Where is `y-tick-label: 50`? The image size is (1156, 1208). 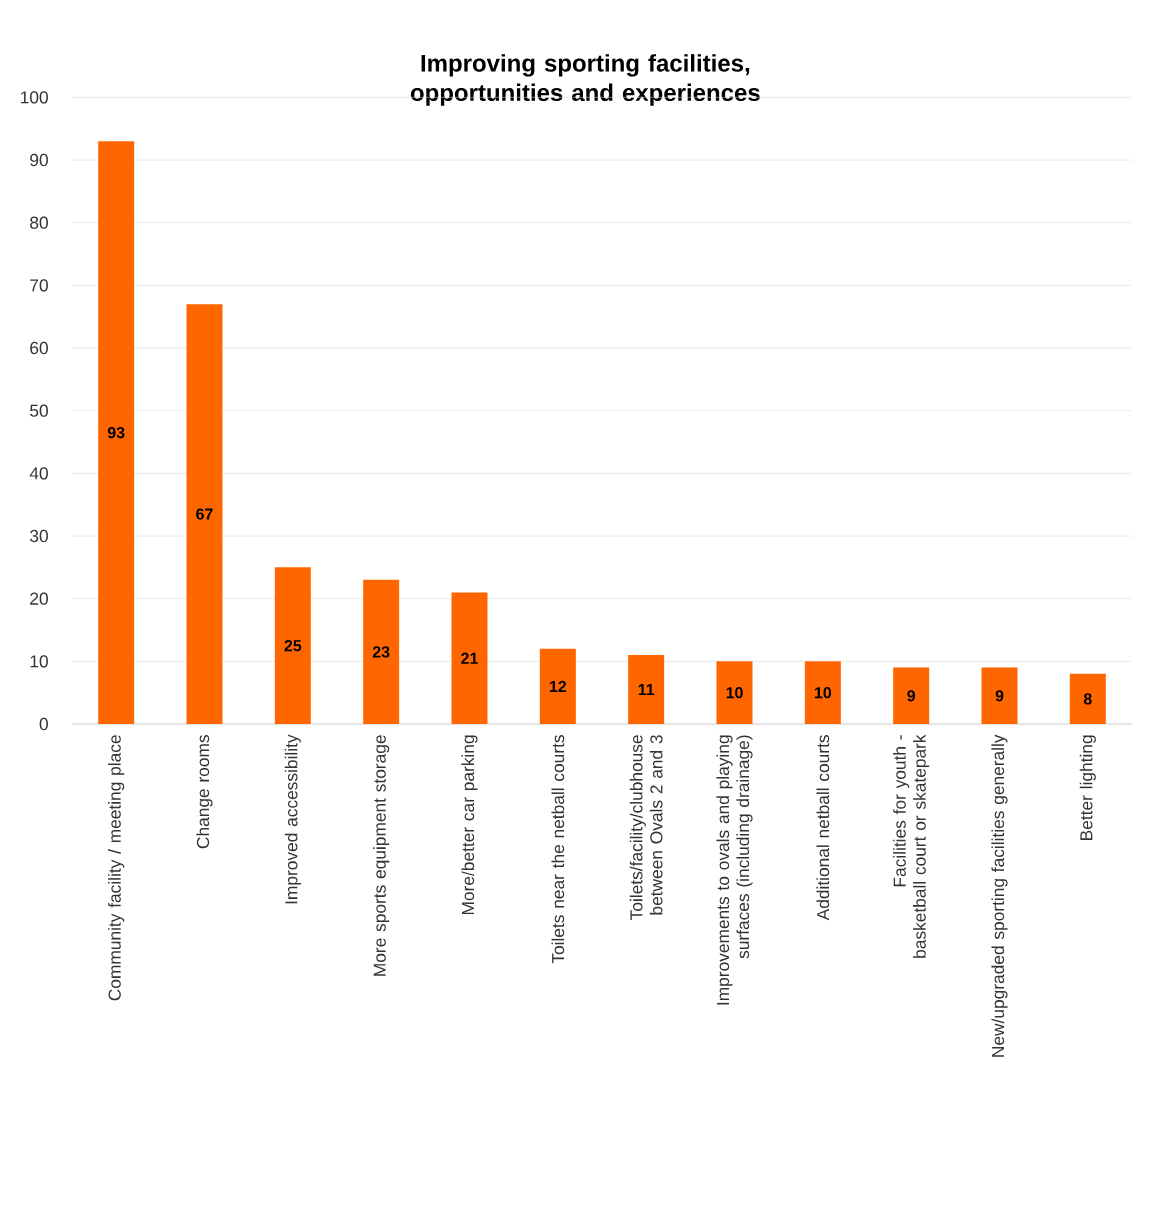 y-tick-label: 50 is located at coordinates (39, 410).